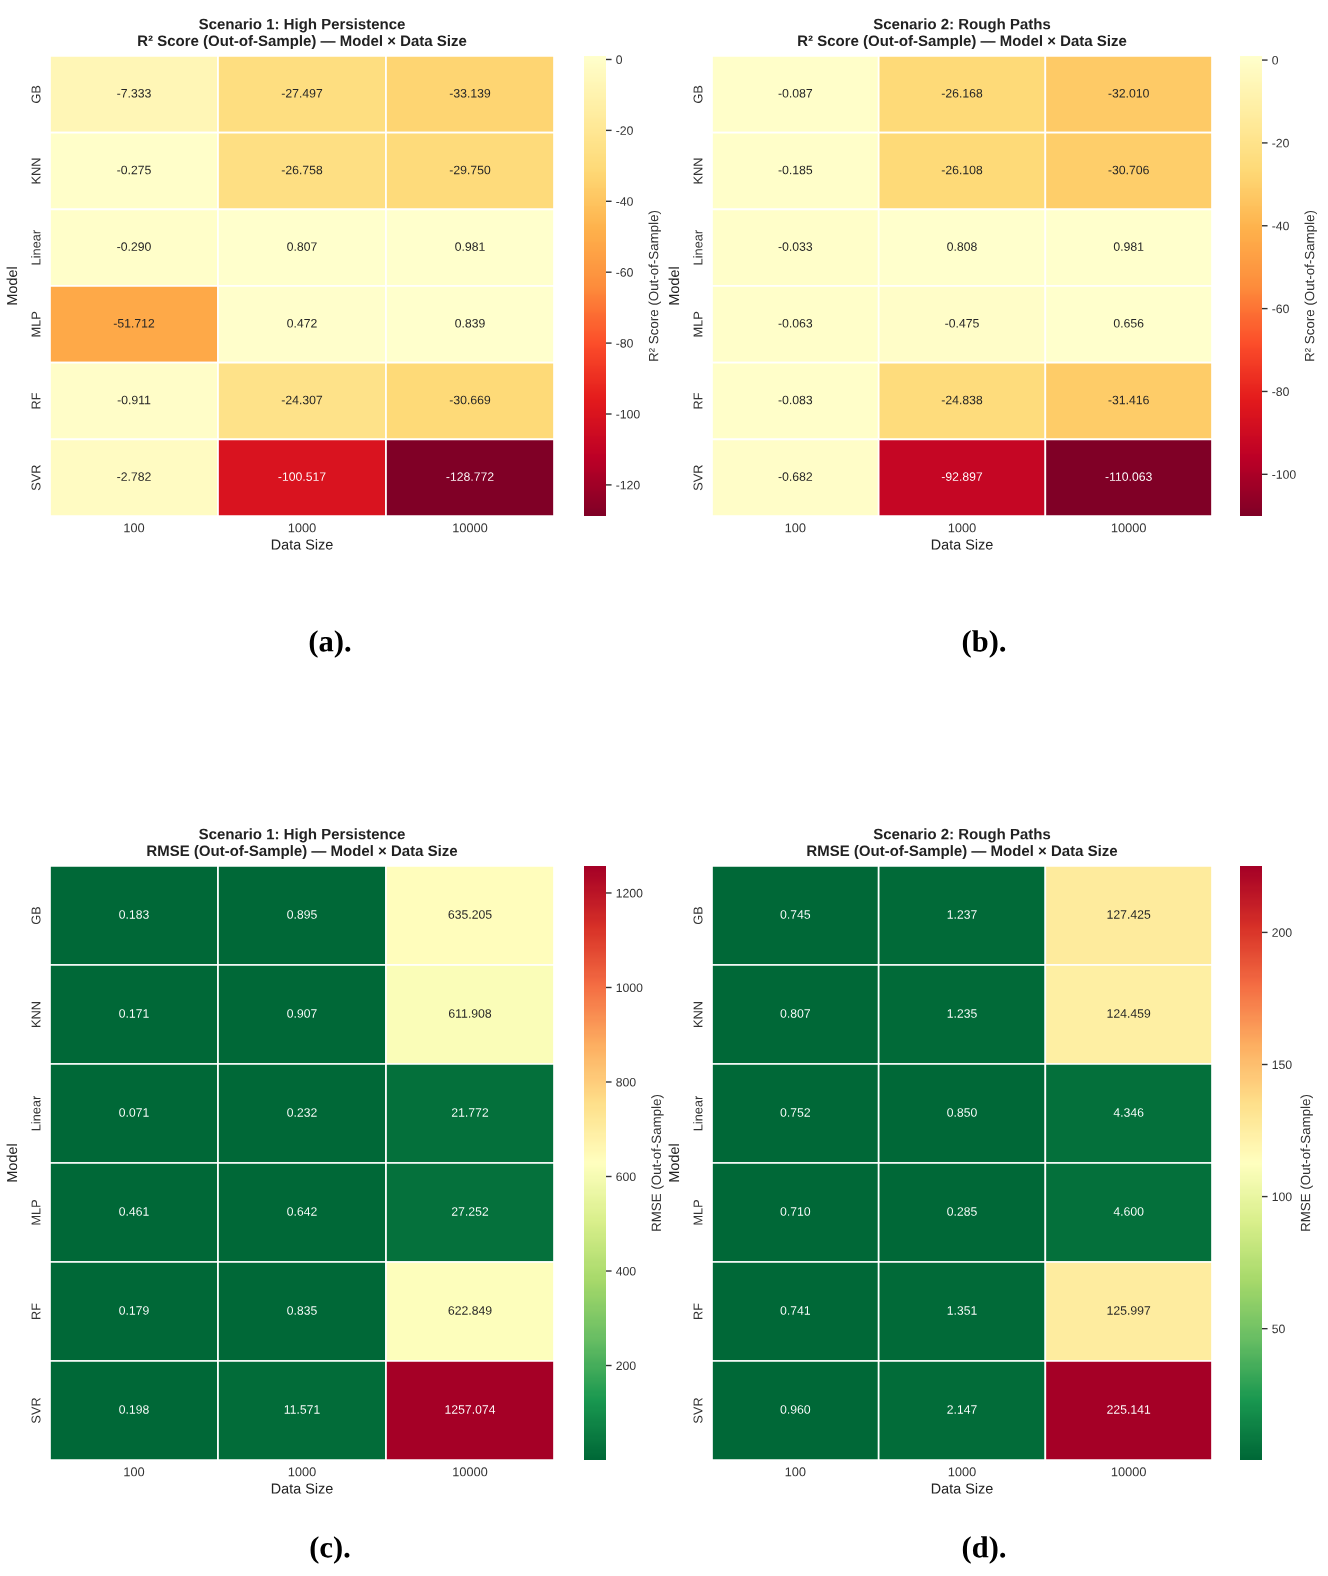 This screenshot has height=1576, width=1328. I want to click on text: (b)., so click(984, 644).